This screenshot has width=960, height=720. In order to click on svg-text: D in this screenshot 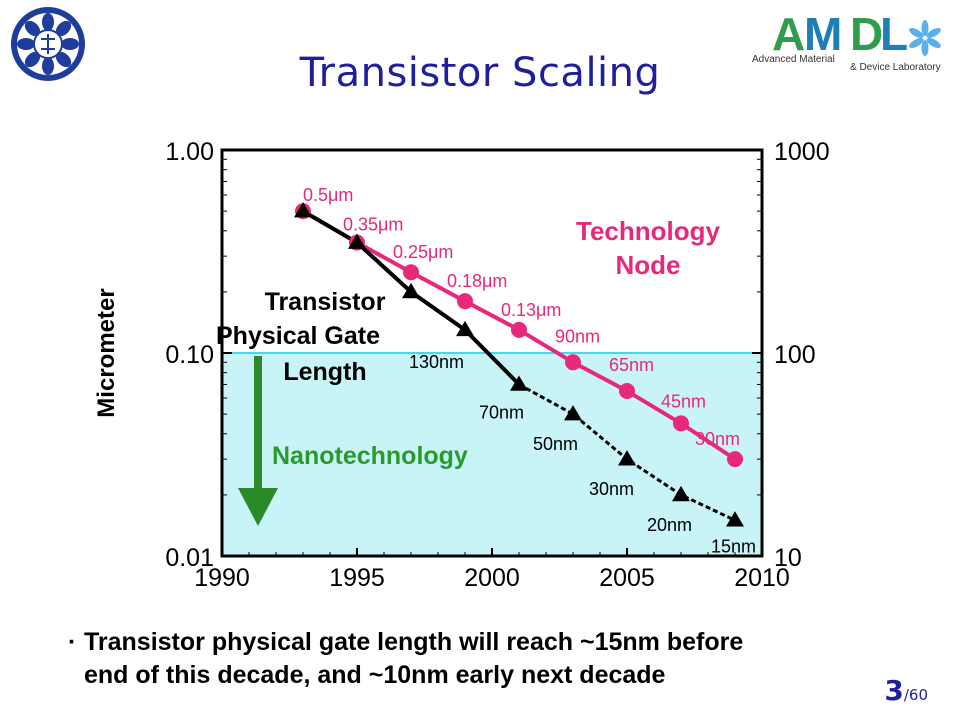, I will do `click(866, 34)`.